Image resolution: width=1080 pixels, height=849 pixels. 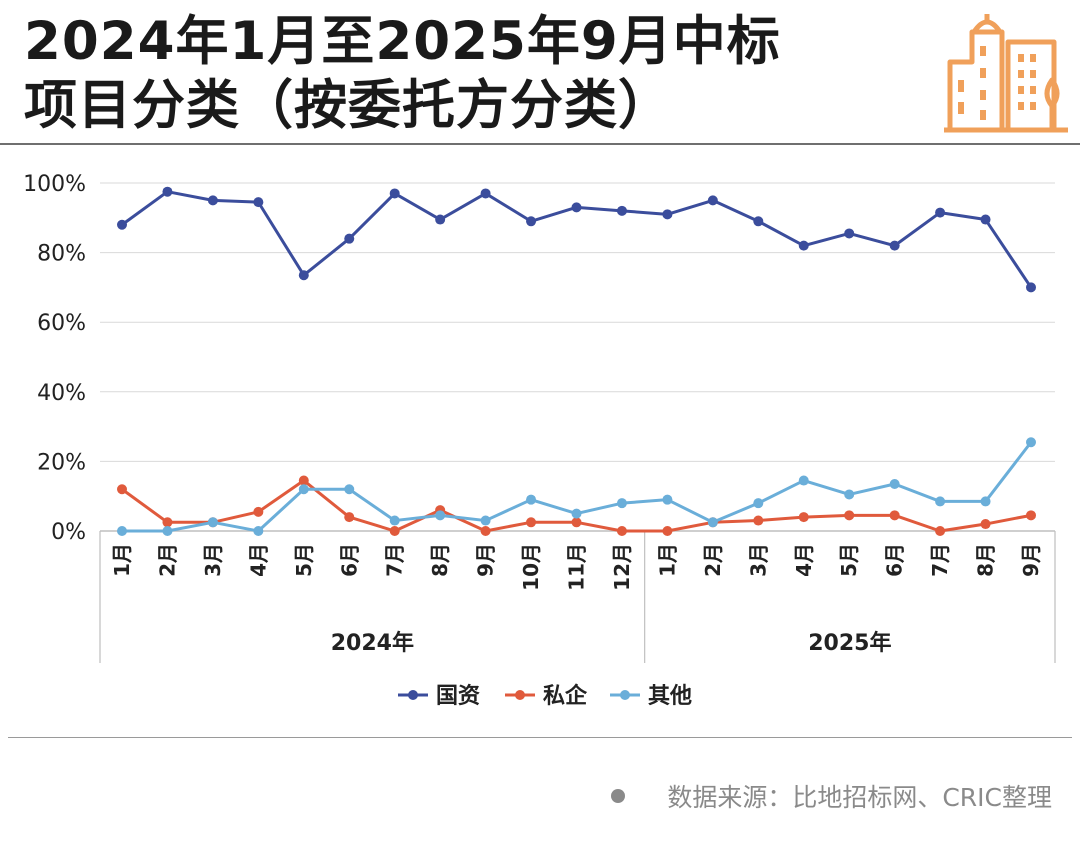 I want to click on legend-label: 私企, so click(x=565, y=696).